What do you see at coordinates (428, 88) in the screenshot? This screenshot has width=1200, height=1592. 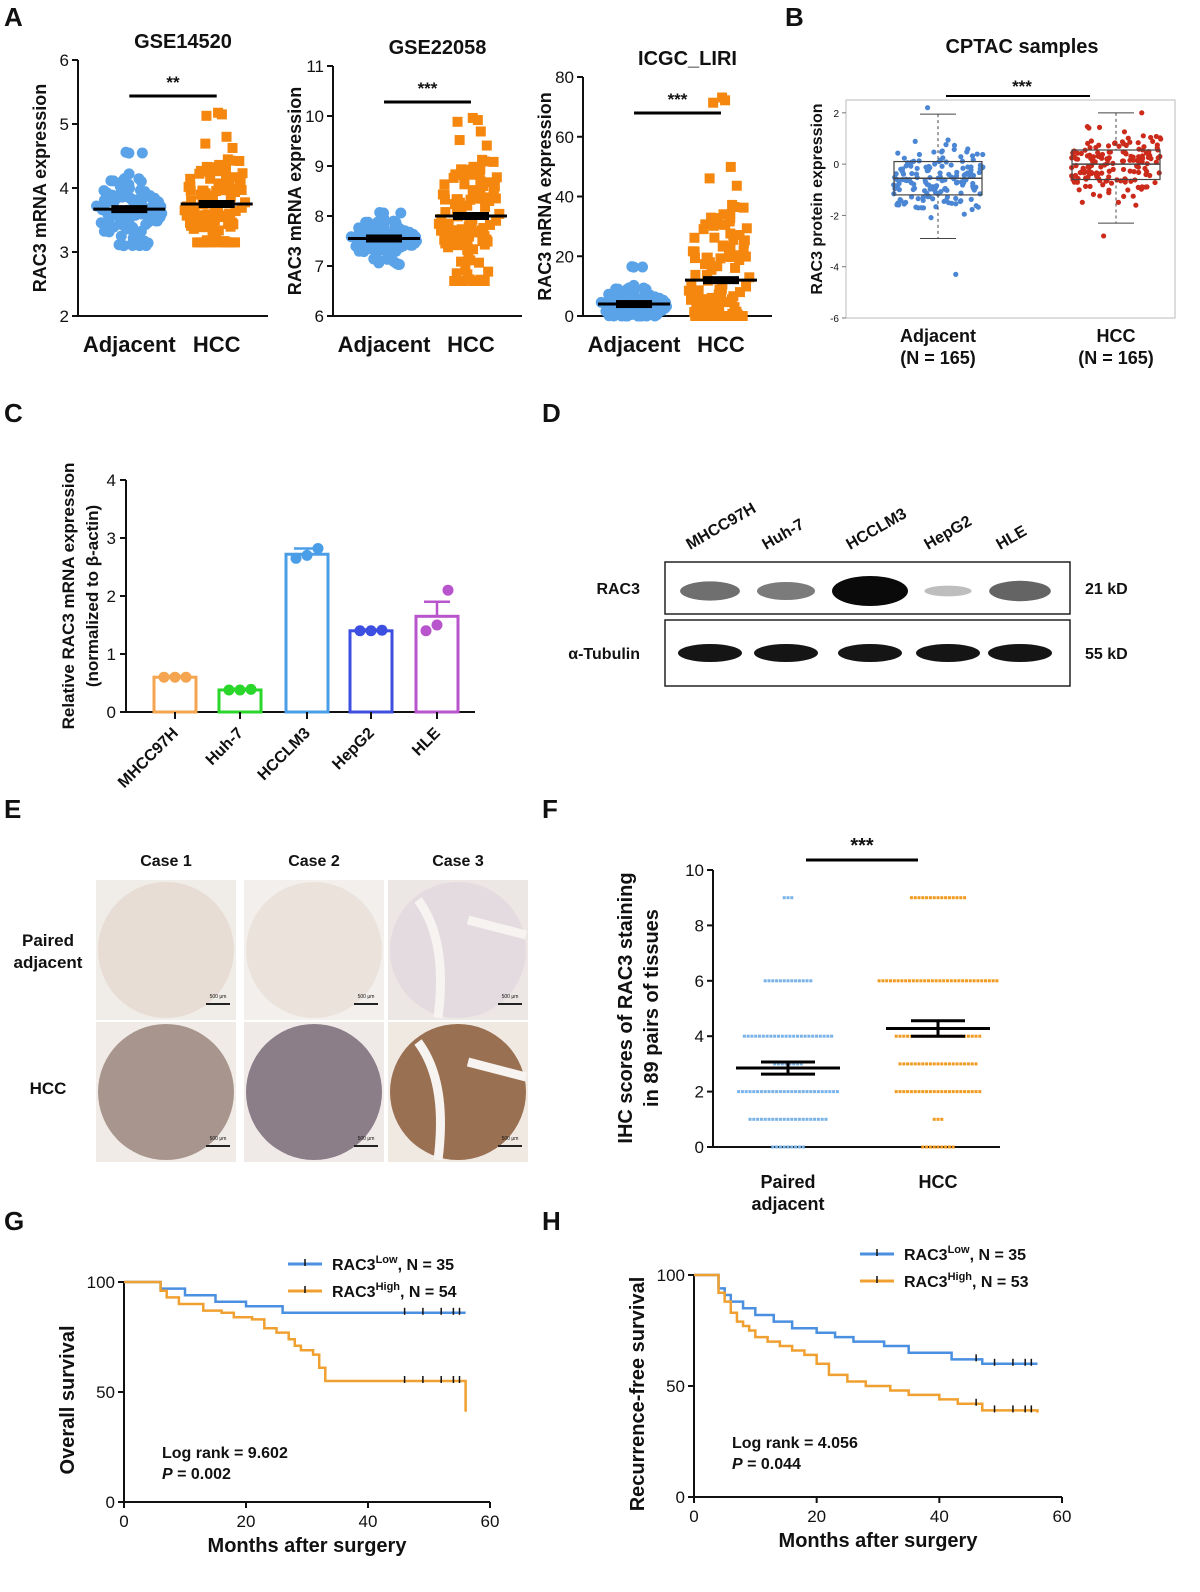 I see `significance-stars: ***` at bounding box center [428, 88].